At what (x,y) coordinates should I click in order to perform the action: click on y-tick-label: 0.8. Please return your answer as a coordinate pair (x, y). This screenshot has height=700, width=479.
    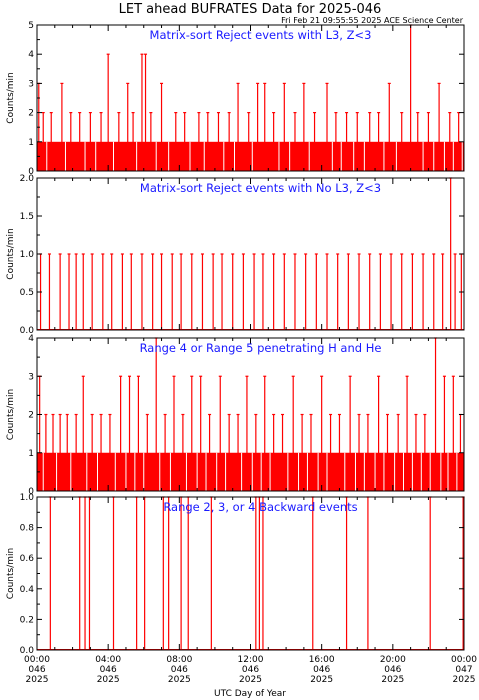
    Looking at the image, I should click on (27, 529).